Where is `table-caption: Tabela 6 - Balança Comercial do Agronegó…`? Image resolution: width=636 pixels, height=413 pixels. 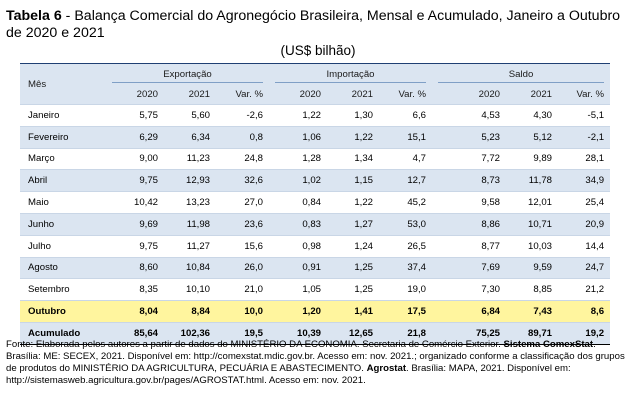 table-caption: Tabela 6 - Balança Comercial do Agronegó… is located at coordinates (318, 25).